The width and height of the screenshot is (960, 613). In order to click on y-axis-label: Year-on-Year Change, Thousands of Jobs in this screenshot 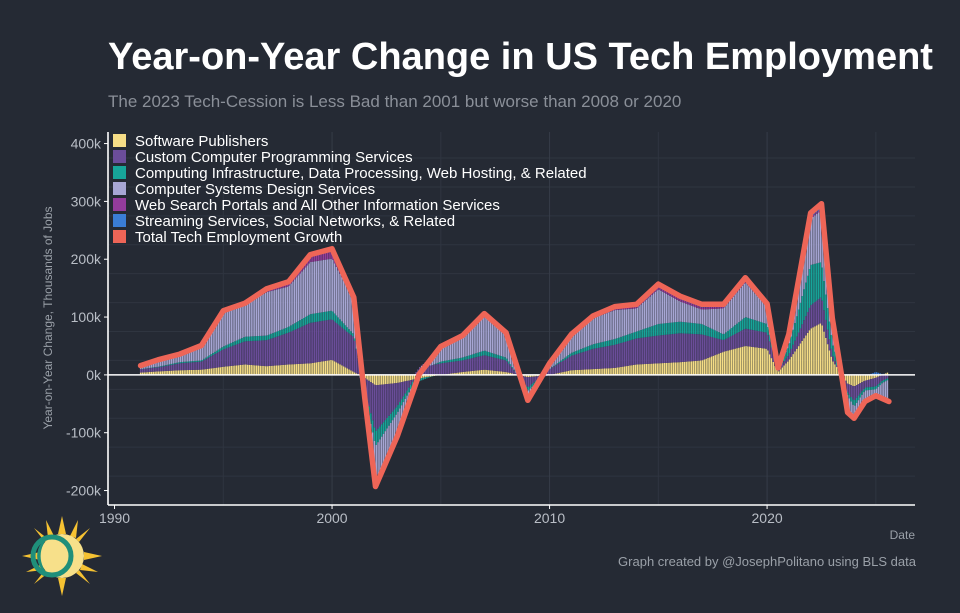, I will do `click(48, 317)`.